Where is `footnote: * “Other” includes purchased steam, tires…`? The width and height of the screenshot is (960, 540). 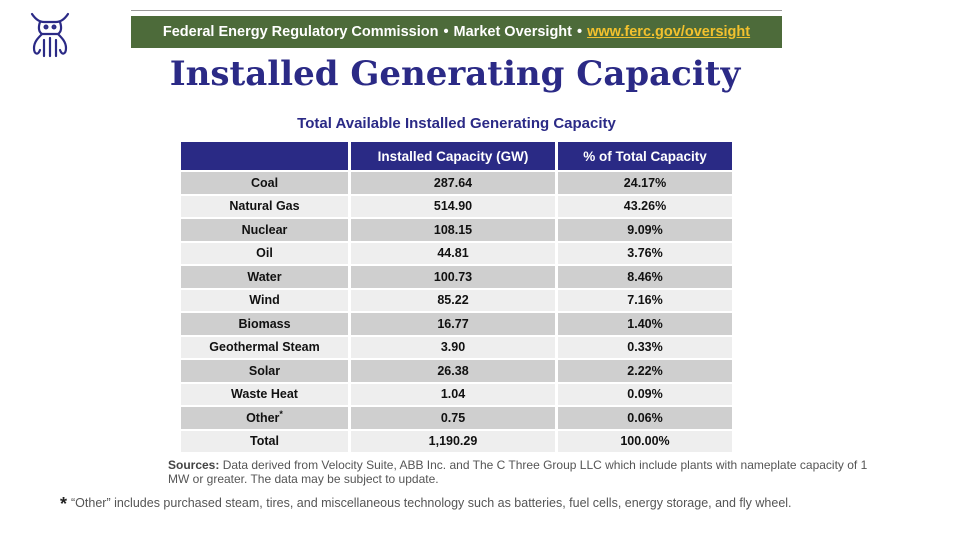
footnote: * “Other” includes purchased steam, tires… is located at coordinates (500, 504).